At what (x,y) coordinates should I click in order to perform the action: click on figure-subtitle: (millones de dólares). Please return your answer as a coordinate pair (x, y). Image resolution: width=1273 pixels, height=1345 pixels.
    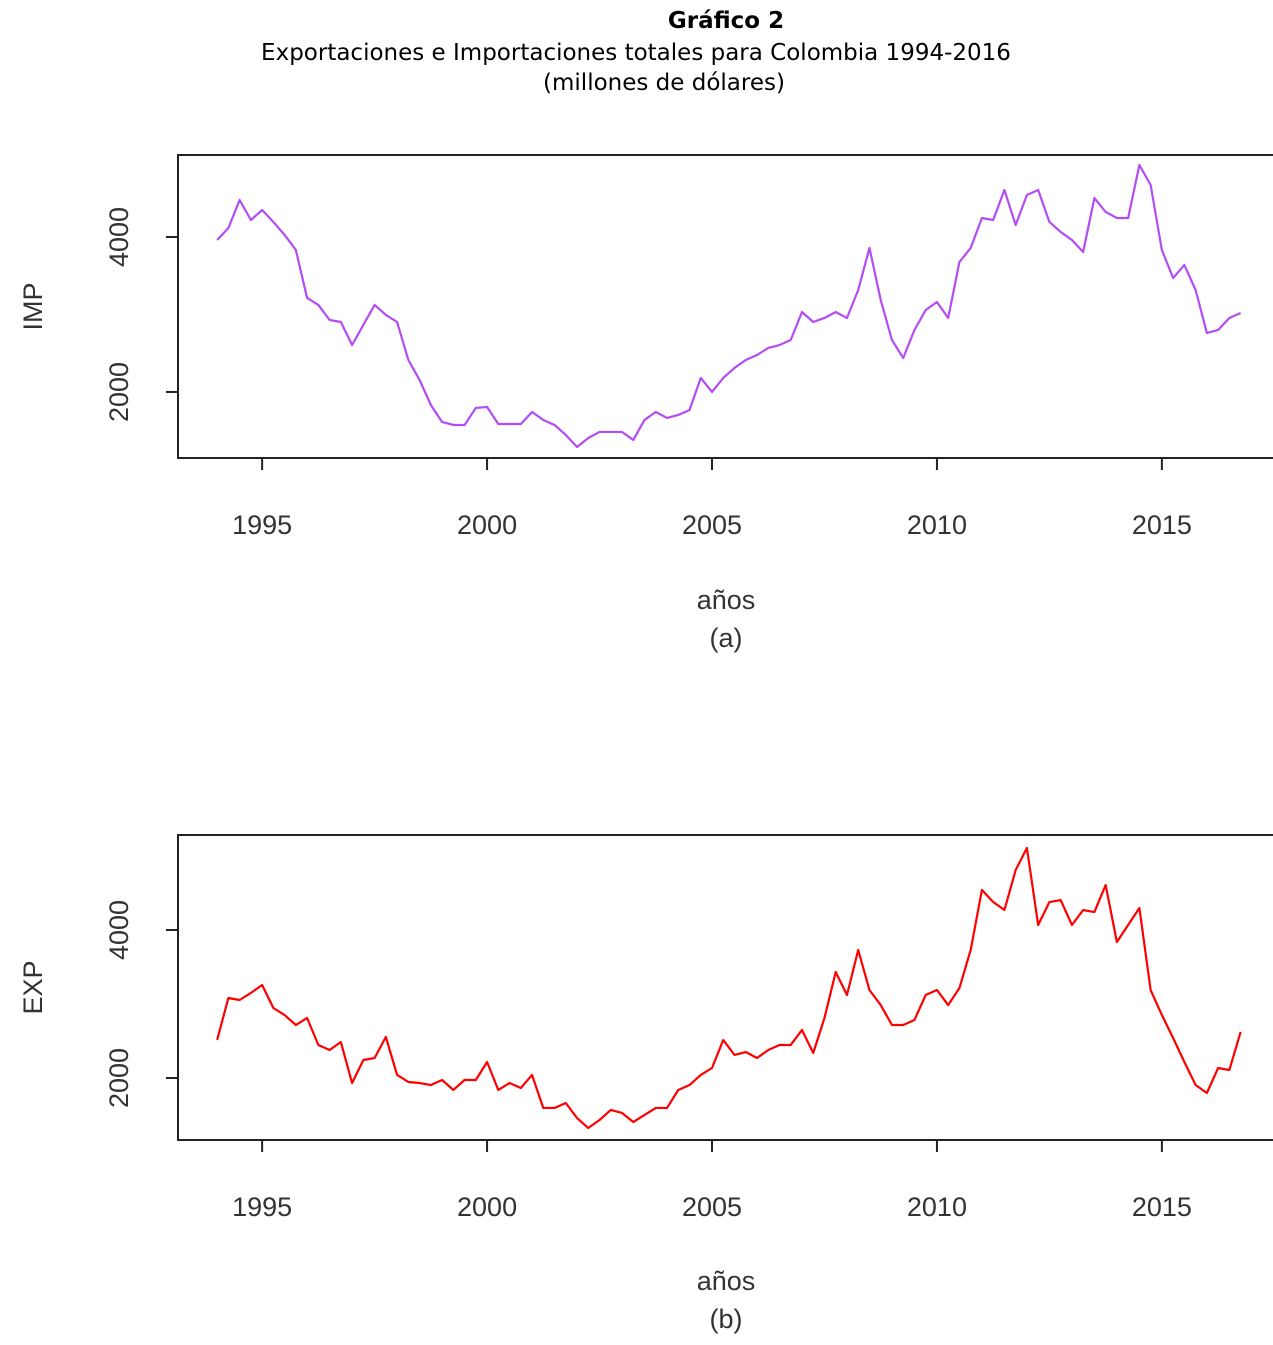
    Looking at the image, I should click on (664, 83).